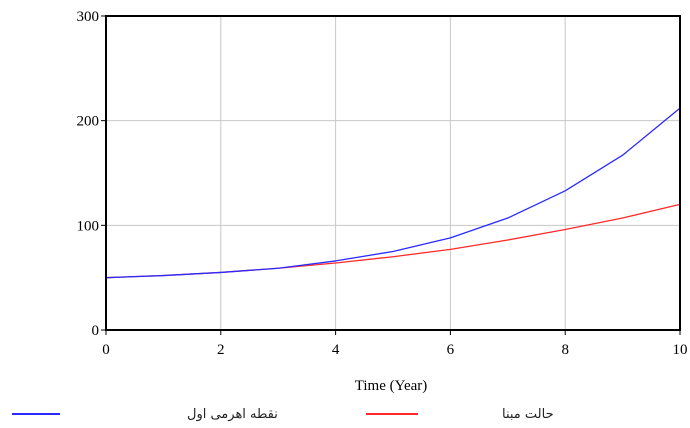  I want to click on x-axis-label: Time (Year), so click(391, 386).